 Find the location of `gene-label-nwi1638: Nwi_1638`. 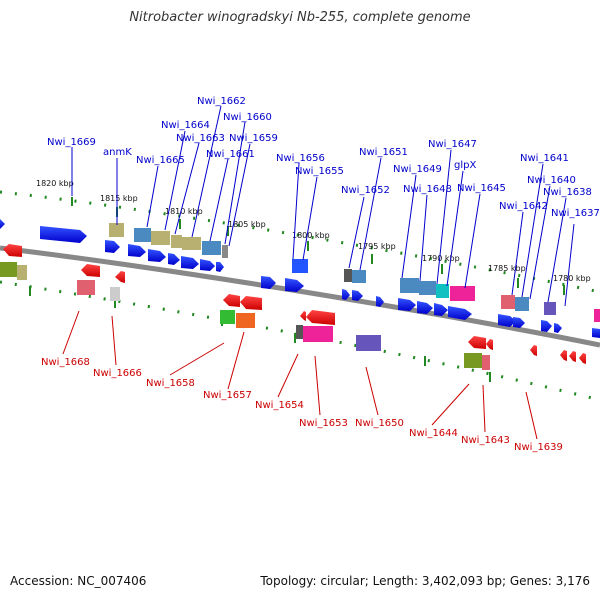

gene-label-nwi1638: Nwi_1638 is located at coordinates (567, 192).